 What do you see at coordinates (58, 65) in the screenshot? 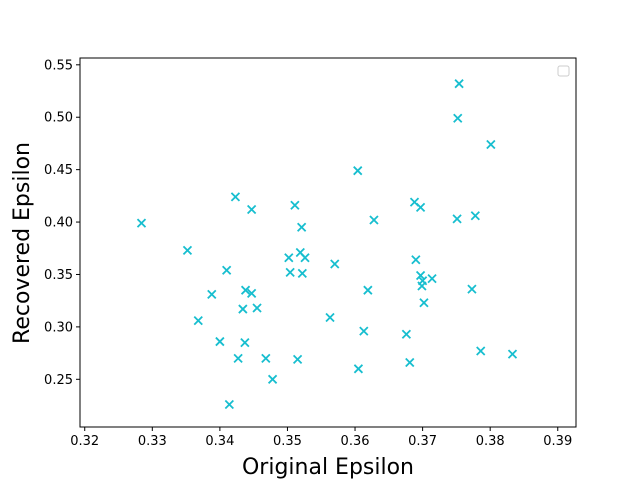
I see `y-tick-label: 0.55` at bounding box center [58, 65].